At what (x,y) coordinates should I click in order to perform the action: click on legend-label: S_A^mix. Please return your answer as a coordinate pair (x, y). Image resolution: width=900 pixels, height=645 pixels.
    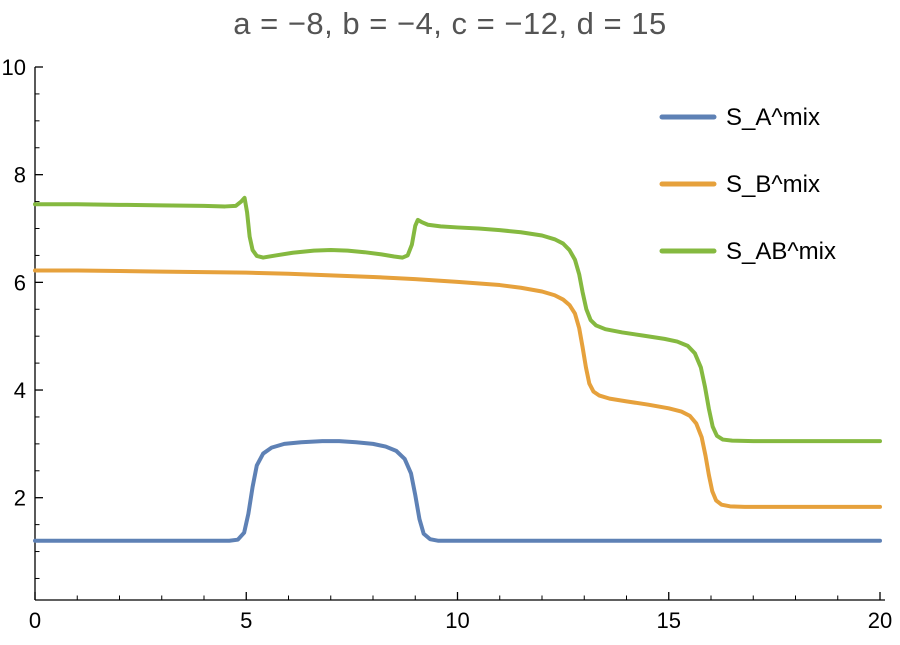
    Looking at the image, I should click on (773, 117).